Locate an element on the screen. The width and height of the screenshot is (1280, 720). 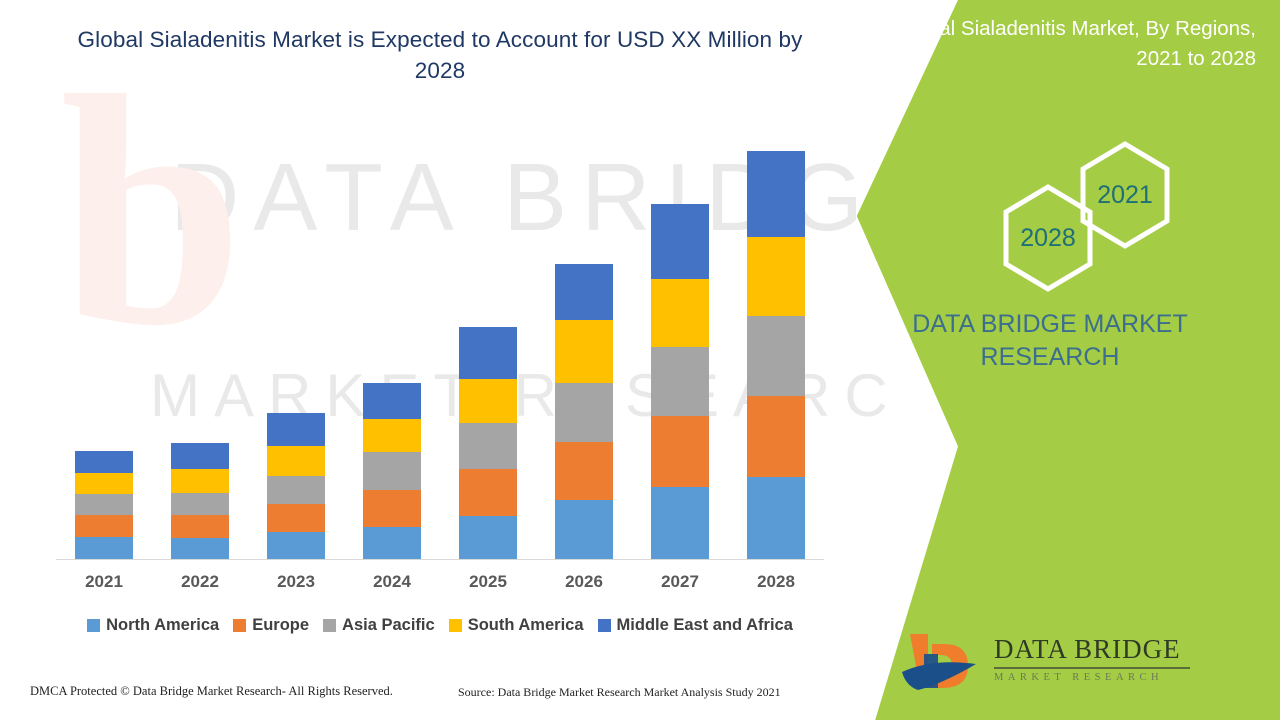
legend-item-asia-pacific: Asia Pacific is located at coordinates (379, 625).